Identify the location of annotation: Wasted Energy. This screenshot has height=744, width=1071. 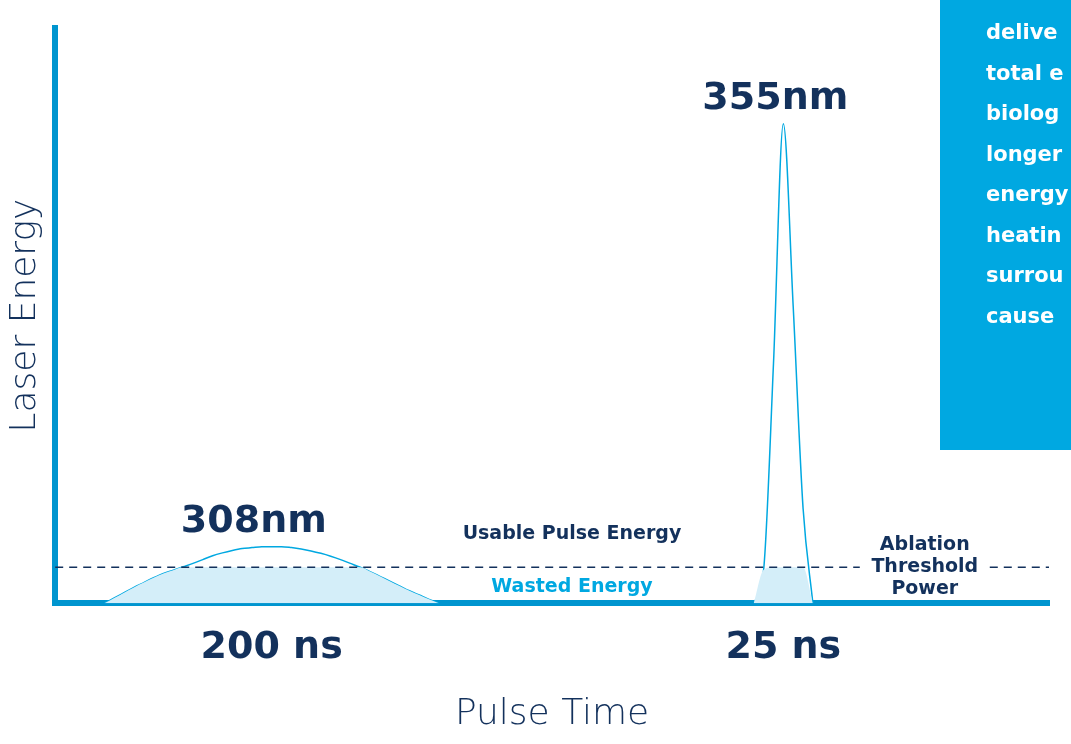
(572, 585).